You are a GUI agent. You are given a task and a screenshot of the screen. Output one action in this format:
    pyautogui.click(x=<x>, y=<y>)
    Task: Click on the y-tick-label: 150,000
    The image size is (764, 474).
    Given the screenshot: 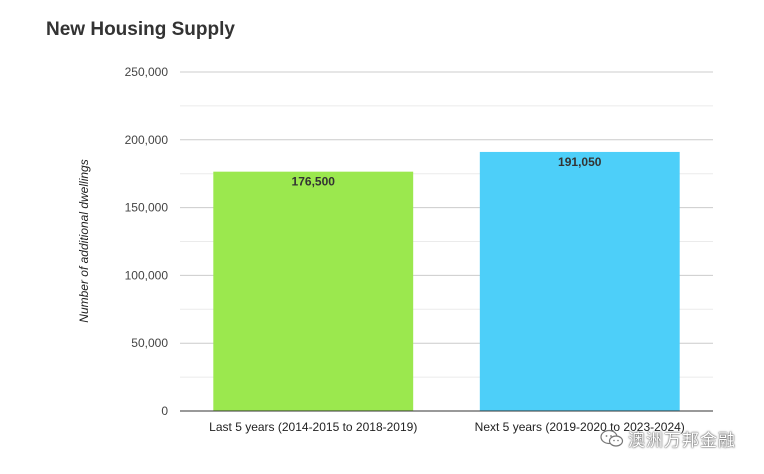 What is the action you would take?
    pyautogui.click(x=147, y=208)
    